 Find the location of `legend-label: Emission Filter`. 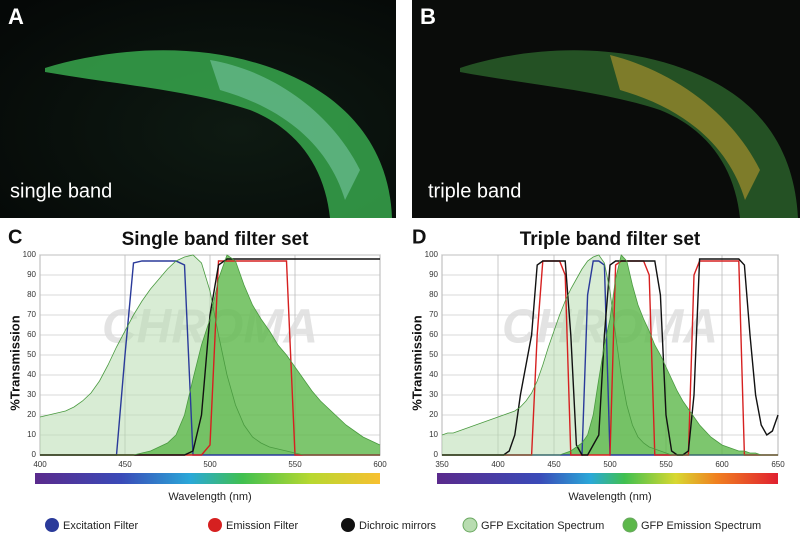

legend-label: Emission Filter is located at coordinates (262, 526).